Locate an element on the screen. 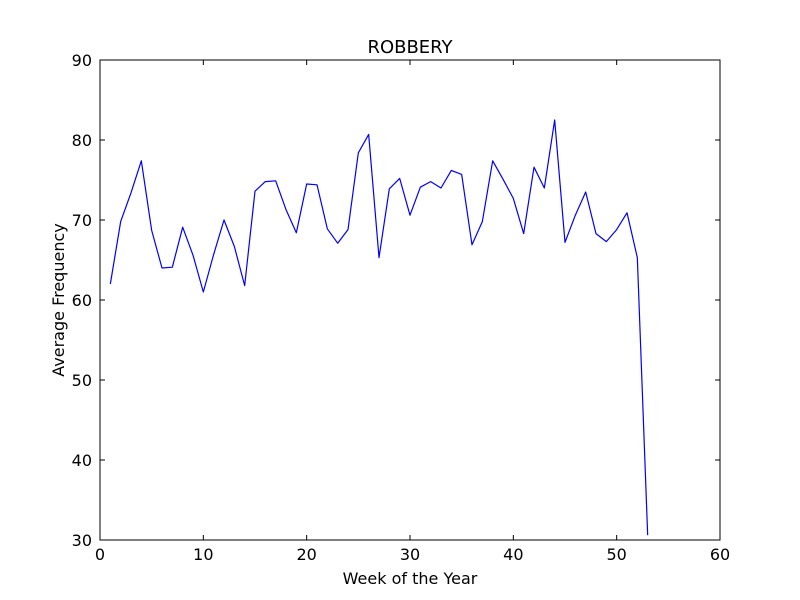 This screenshot has height=600, width=800. y-tick-label: 90 is located at coordinates (82, 60).